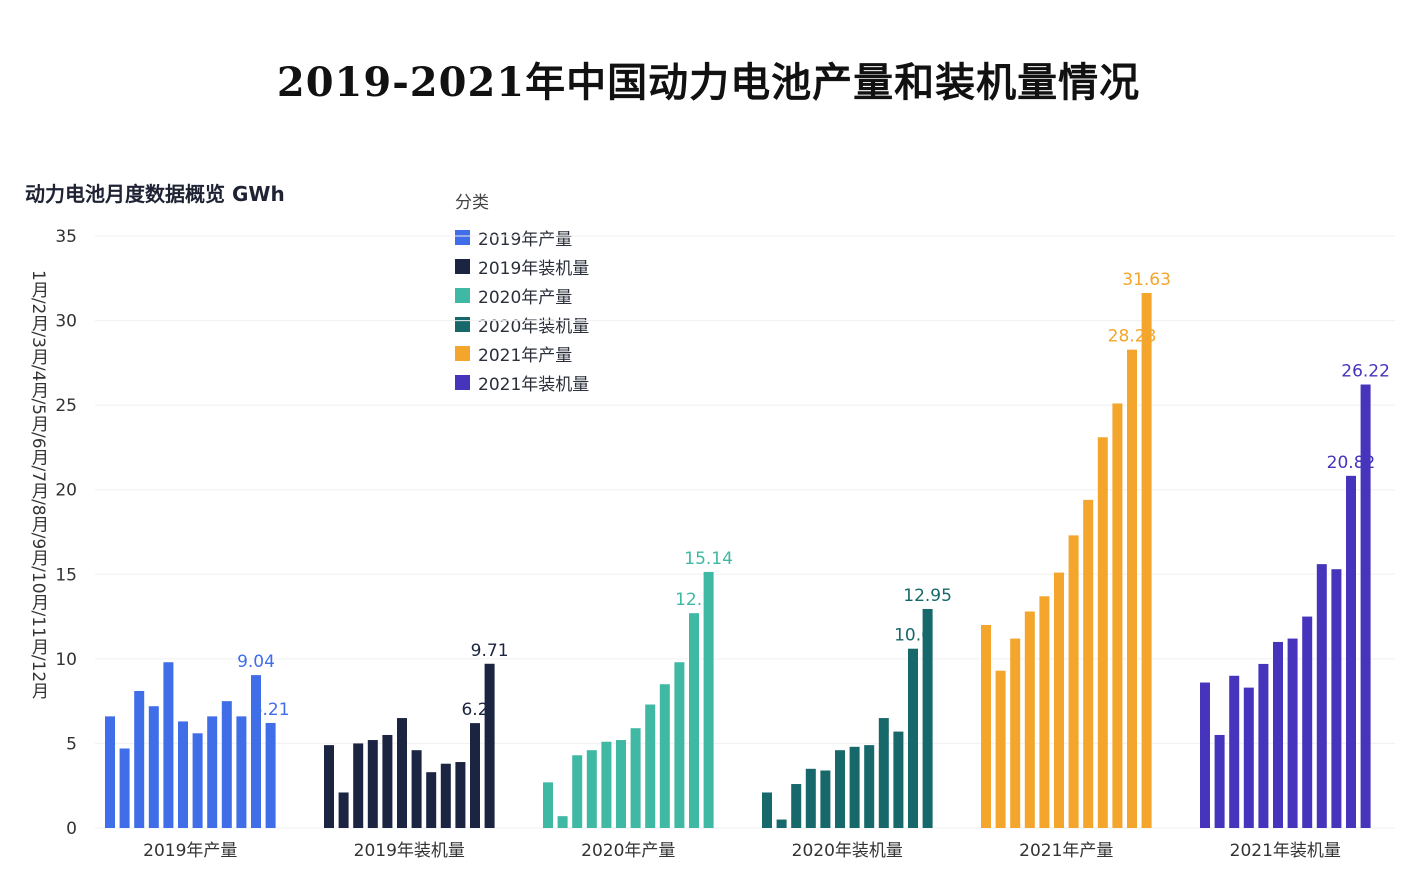  Describe the element at coordinates (1066, 851) in the screenshot. I see `x-tick-label: 2021年产量` at that location.